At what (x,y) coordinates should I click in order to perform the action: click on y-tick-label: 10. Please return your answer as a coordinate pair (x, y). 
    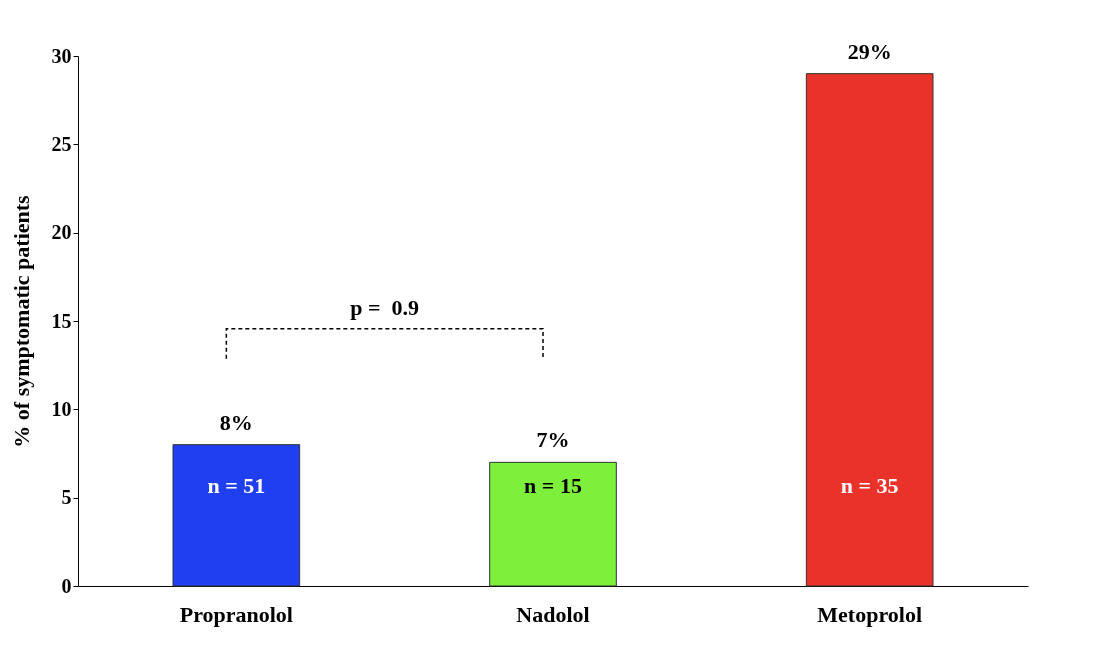
    Looking at the image, I should click on (61, 408).